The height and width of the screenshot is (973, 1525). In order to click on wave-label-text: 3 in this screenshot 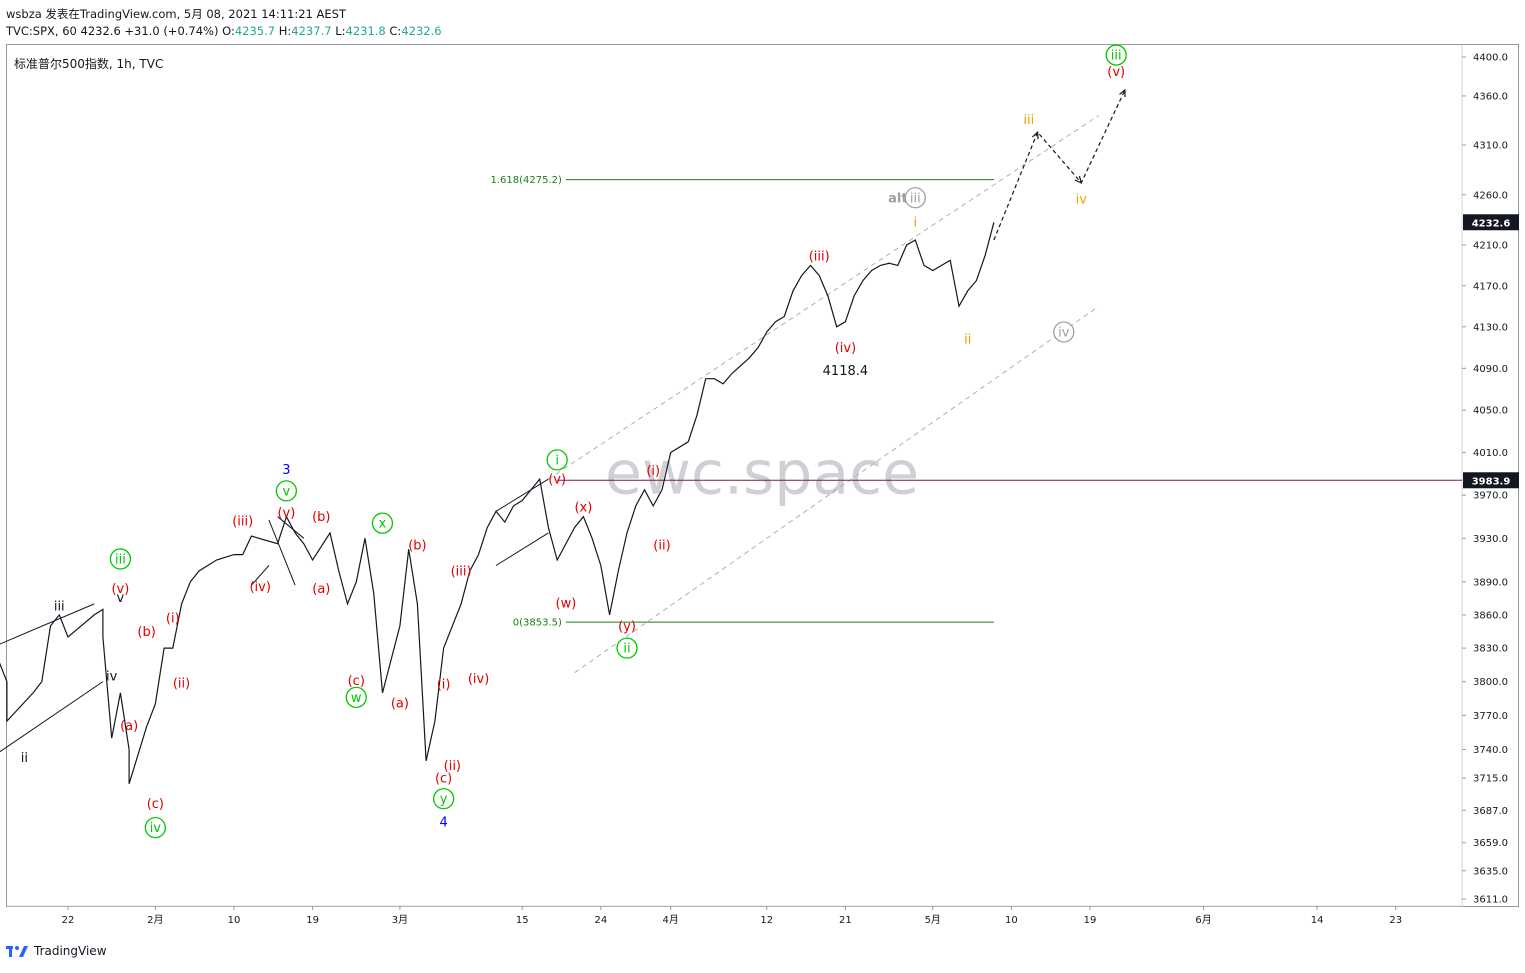, I will do `click(286, 470)`.